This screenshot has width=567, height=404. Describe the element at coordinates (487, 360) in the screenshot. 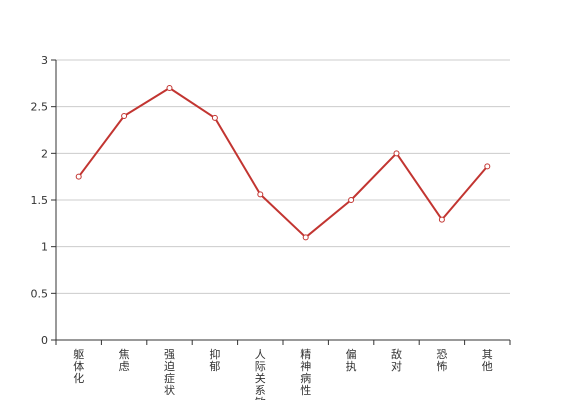

I see `x-tick-label: 其他` at that location.